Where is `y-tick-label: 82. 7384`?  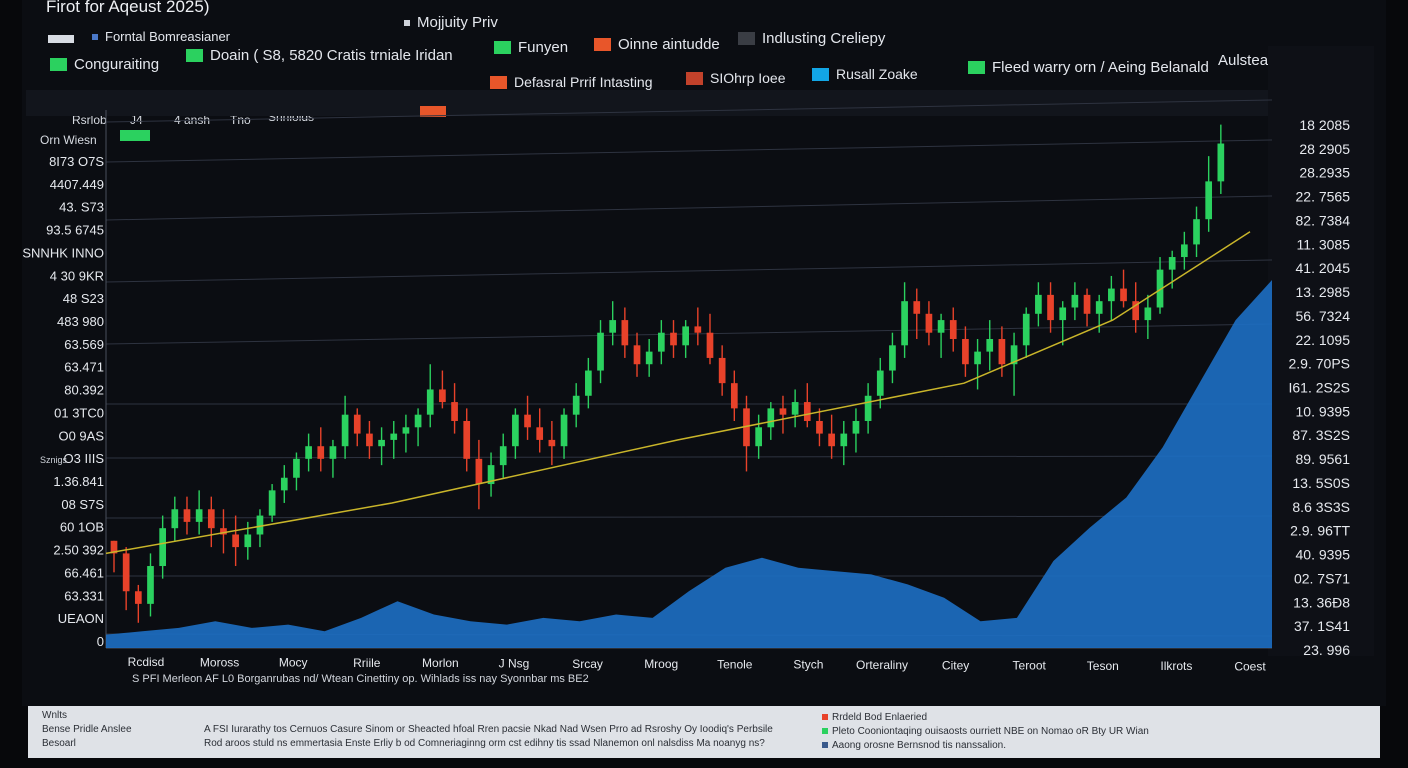
y-tick-label: 82. 7384 is located at coordinates (1323, 220).